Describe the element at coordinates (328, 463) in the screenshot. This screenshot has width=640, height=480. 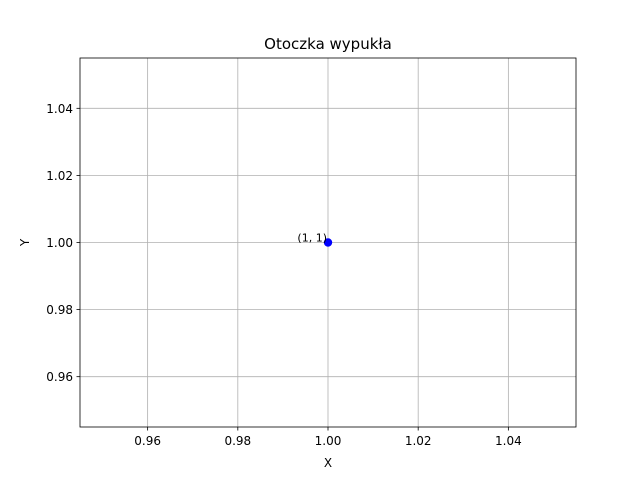
I see `x-axis-title: X` at that location.